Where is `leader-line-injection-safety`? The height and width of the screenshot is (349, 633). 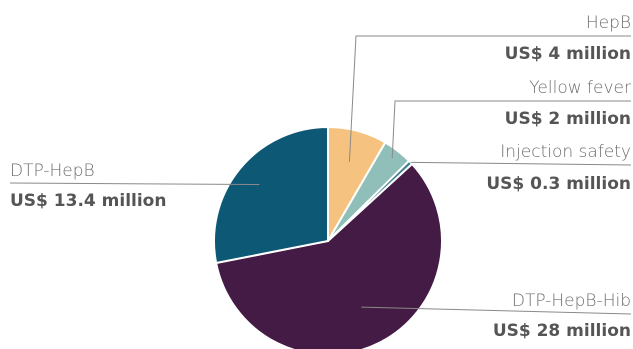
leader-line-injection-safety is located at coordinates (521, 163).